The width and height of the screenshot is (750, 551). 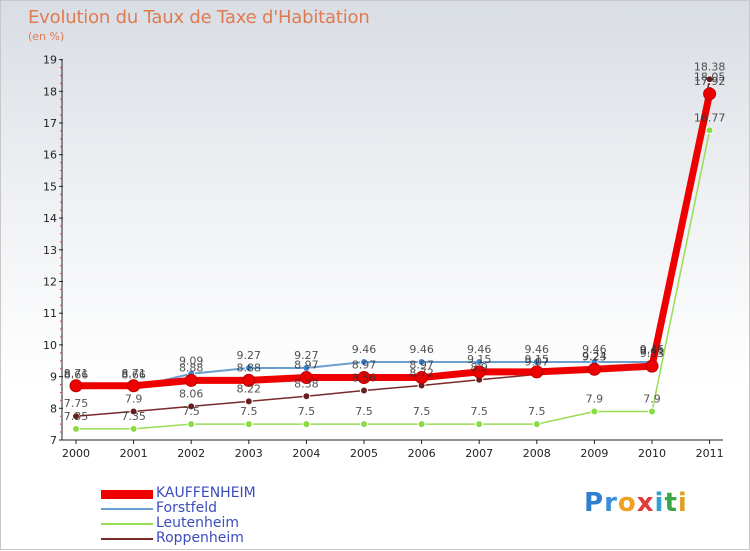 I want to click on data-label-roppenheim: 8.38, so click(x=306, y=383).